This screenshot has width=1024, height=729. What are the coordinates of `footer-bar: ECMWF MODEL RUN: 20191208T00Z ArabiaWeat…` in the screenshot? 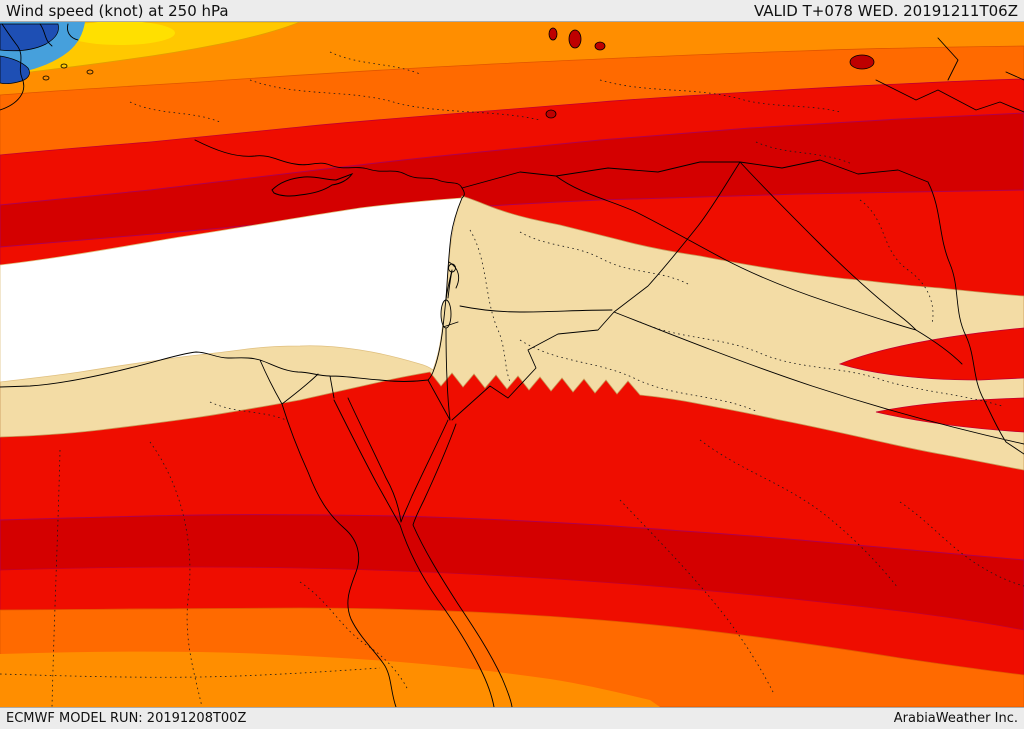 It's located at (512, 718).